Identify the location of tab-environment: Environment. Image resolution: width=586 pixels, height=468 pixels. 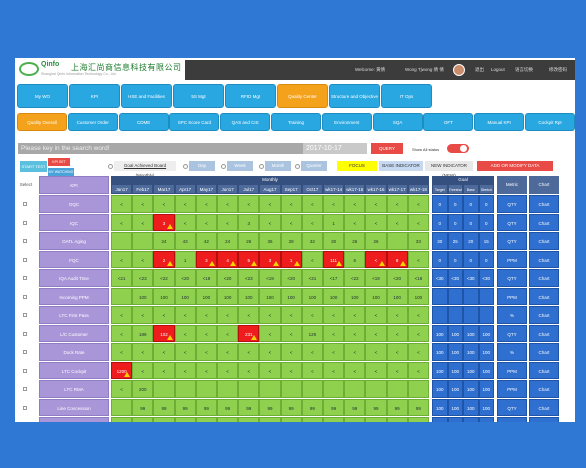
(346, 122).